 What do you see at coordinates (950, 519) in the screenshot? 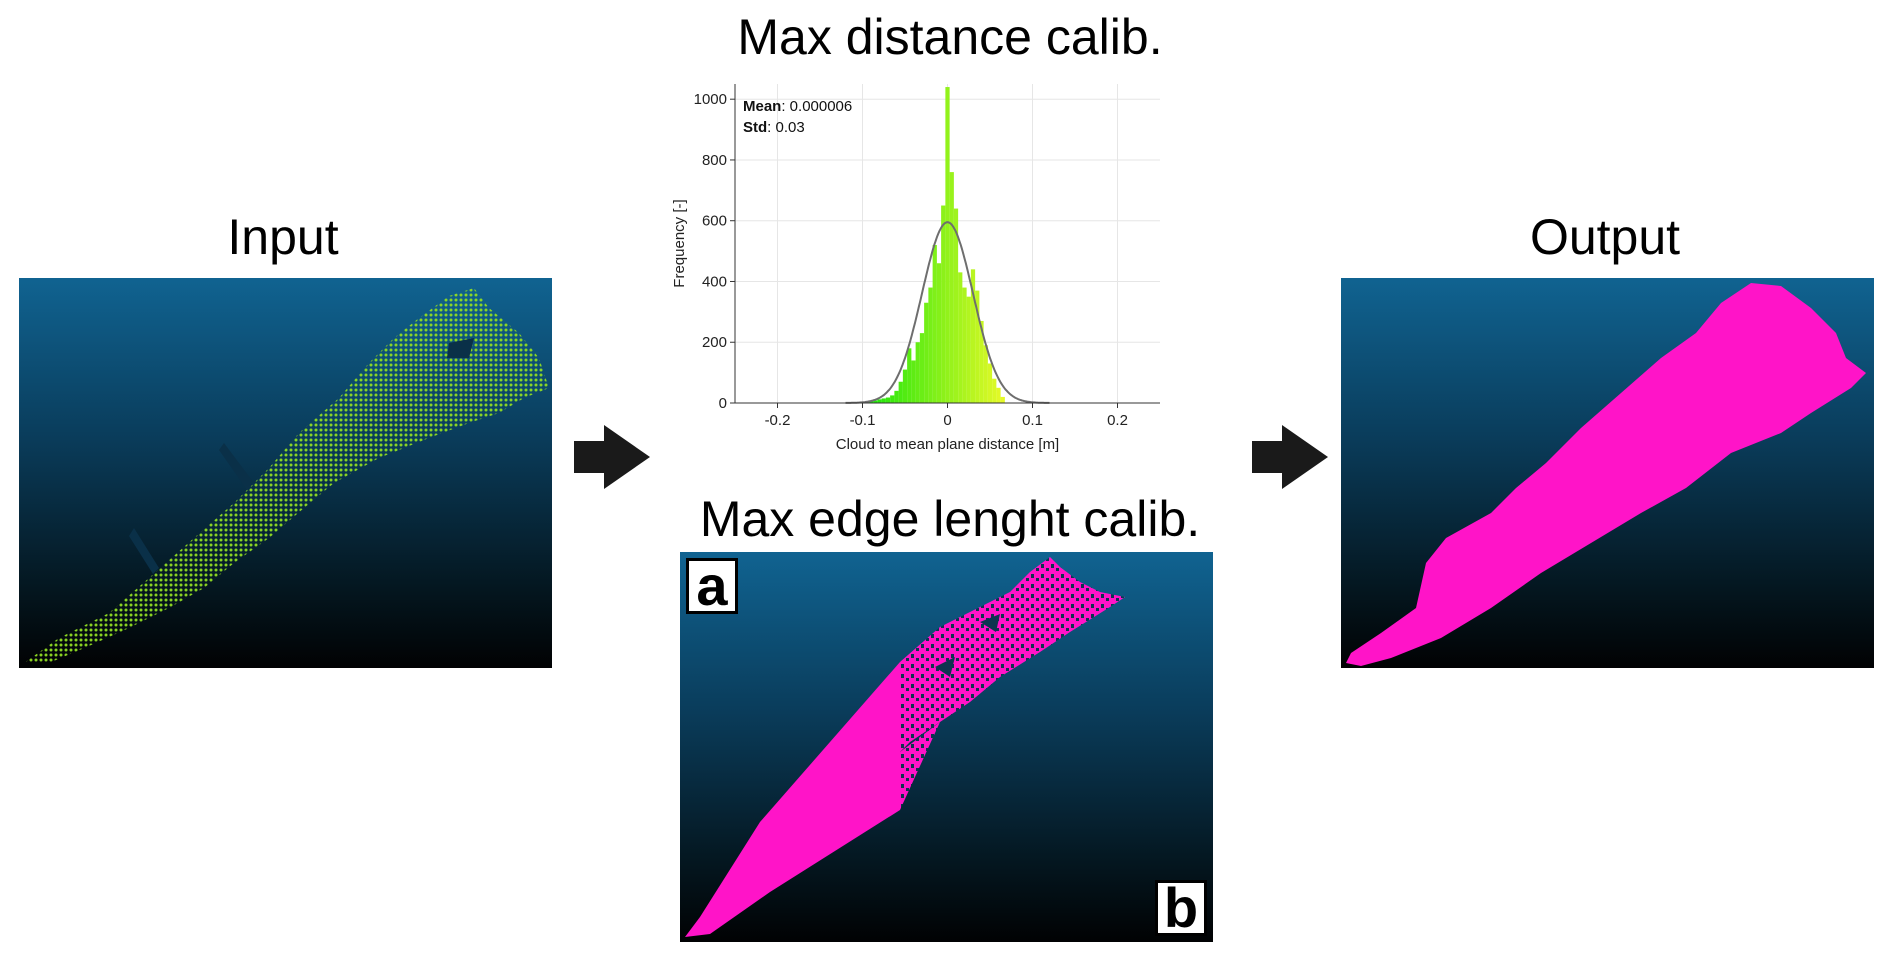
I see `max-edge-title: Max edge lenght calib.` at bounding box center [950, 519].